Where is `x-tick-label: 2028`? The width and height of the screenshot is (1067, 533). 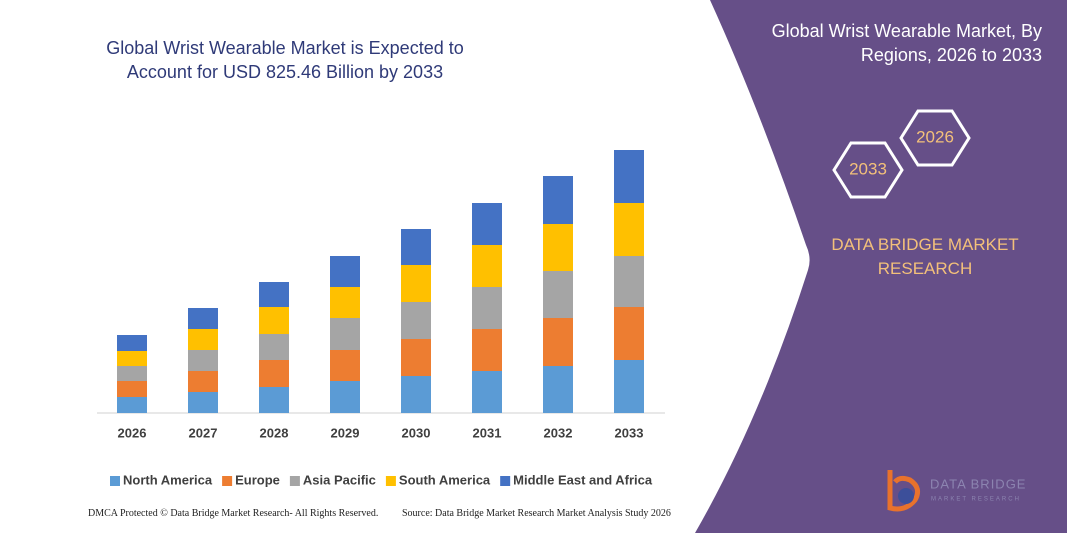
x-tick-label: 2028 is located at coordinates (274, 432).